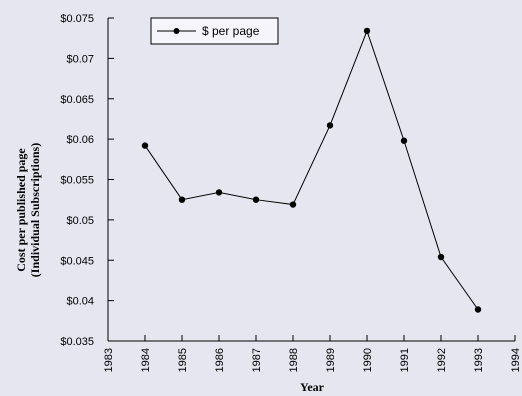  Describe the element at coordinates (257, 360) in the screenshot. I see `x-tick-label: 1987` at that location.